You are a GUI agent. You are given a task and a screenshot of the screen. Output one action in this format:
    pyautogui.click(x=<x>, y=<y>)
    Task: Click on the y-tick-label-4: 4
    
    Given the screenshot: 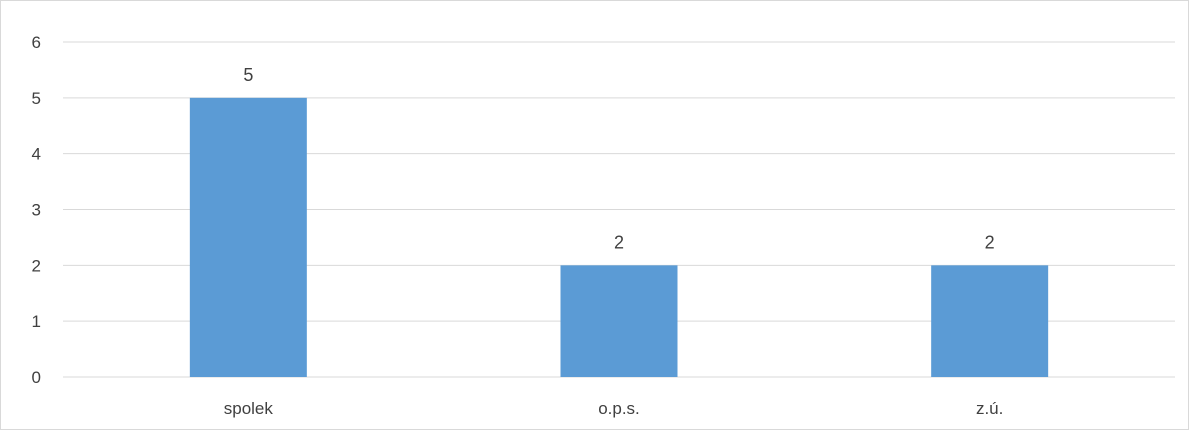 What is the action you would take?
    pyautogui.click(x=36, y=154)
    